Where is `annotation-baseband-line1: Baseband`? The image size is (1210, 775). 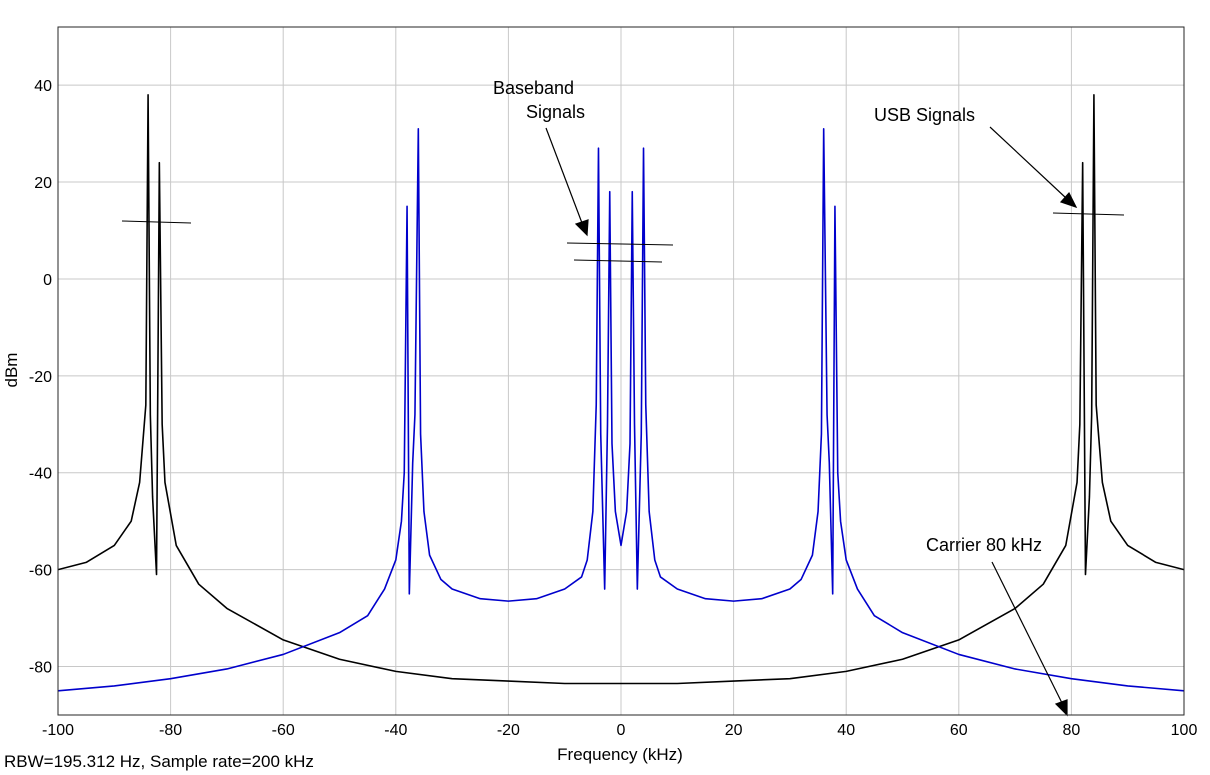 annotation-baseband-line1: Baseband is located at coordinates (533, 88).